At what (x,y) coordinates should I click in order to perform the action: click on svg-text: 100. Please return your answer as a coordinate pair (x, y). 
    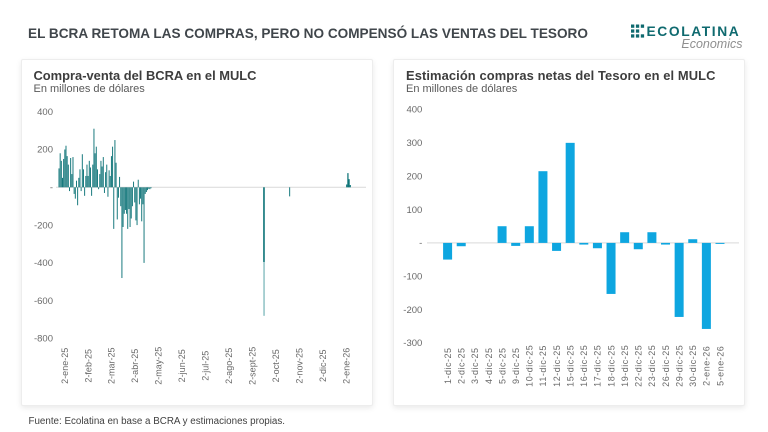
    Looking at the image, I should click on (414, 210).